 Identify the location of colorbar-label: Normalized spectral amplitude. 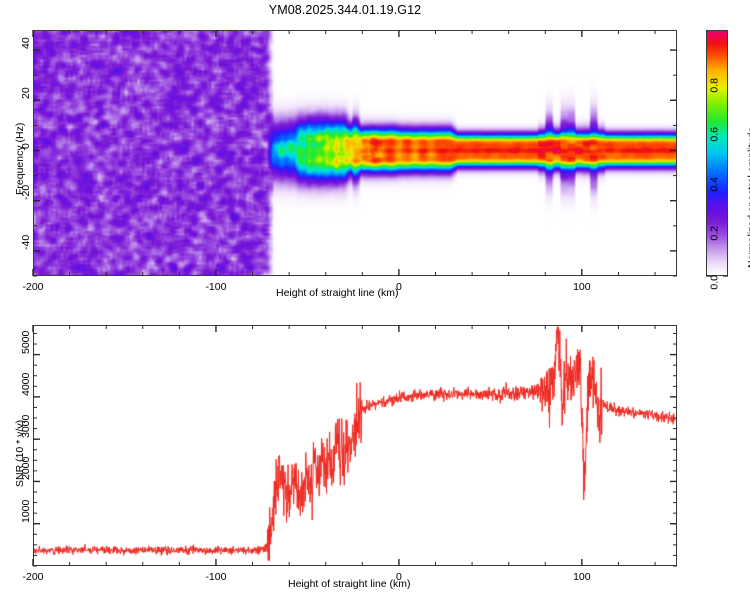
(748, 197).